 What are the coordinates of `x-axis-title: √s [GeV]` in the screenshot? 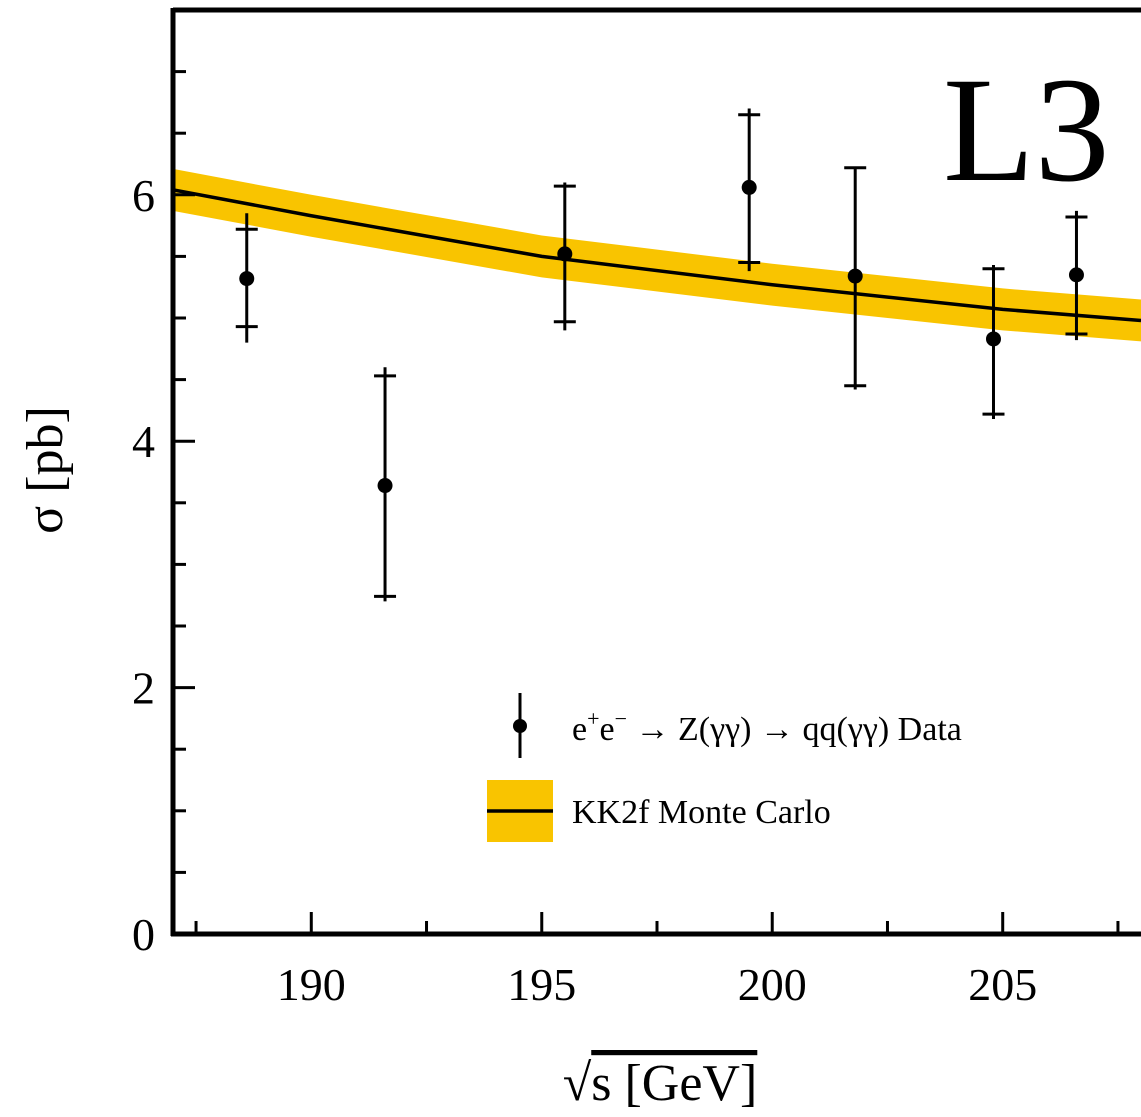 It's located at (660, 1083).